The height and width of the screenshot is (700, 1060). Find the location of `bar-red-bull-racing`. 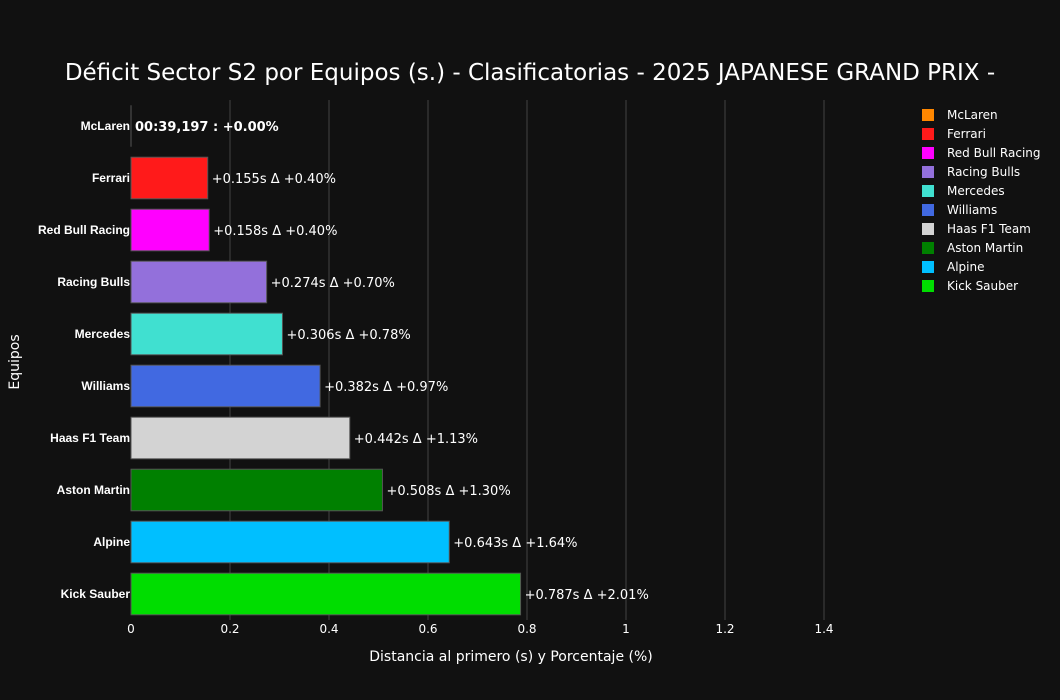

bar-red-bull-racing is located at coordinates (170, 230).